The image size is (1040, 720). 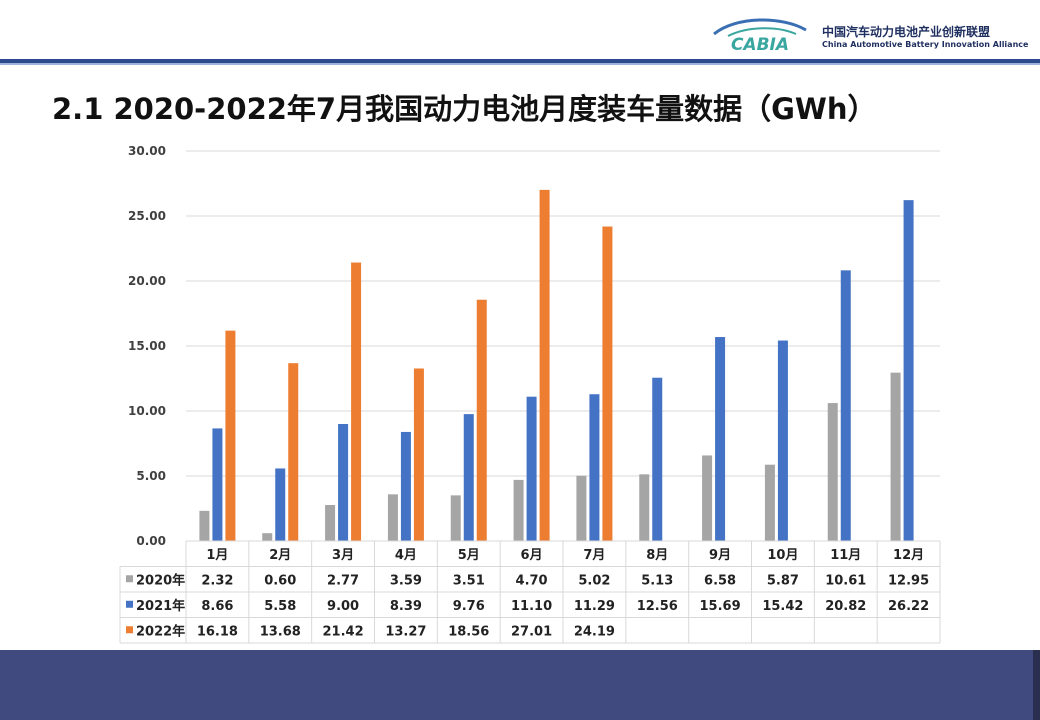 What do you see at coordinates (330, 522) in the screenshot?
I see `bar-2020年-3月` at bounding box center [330, 522].